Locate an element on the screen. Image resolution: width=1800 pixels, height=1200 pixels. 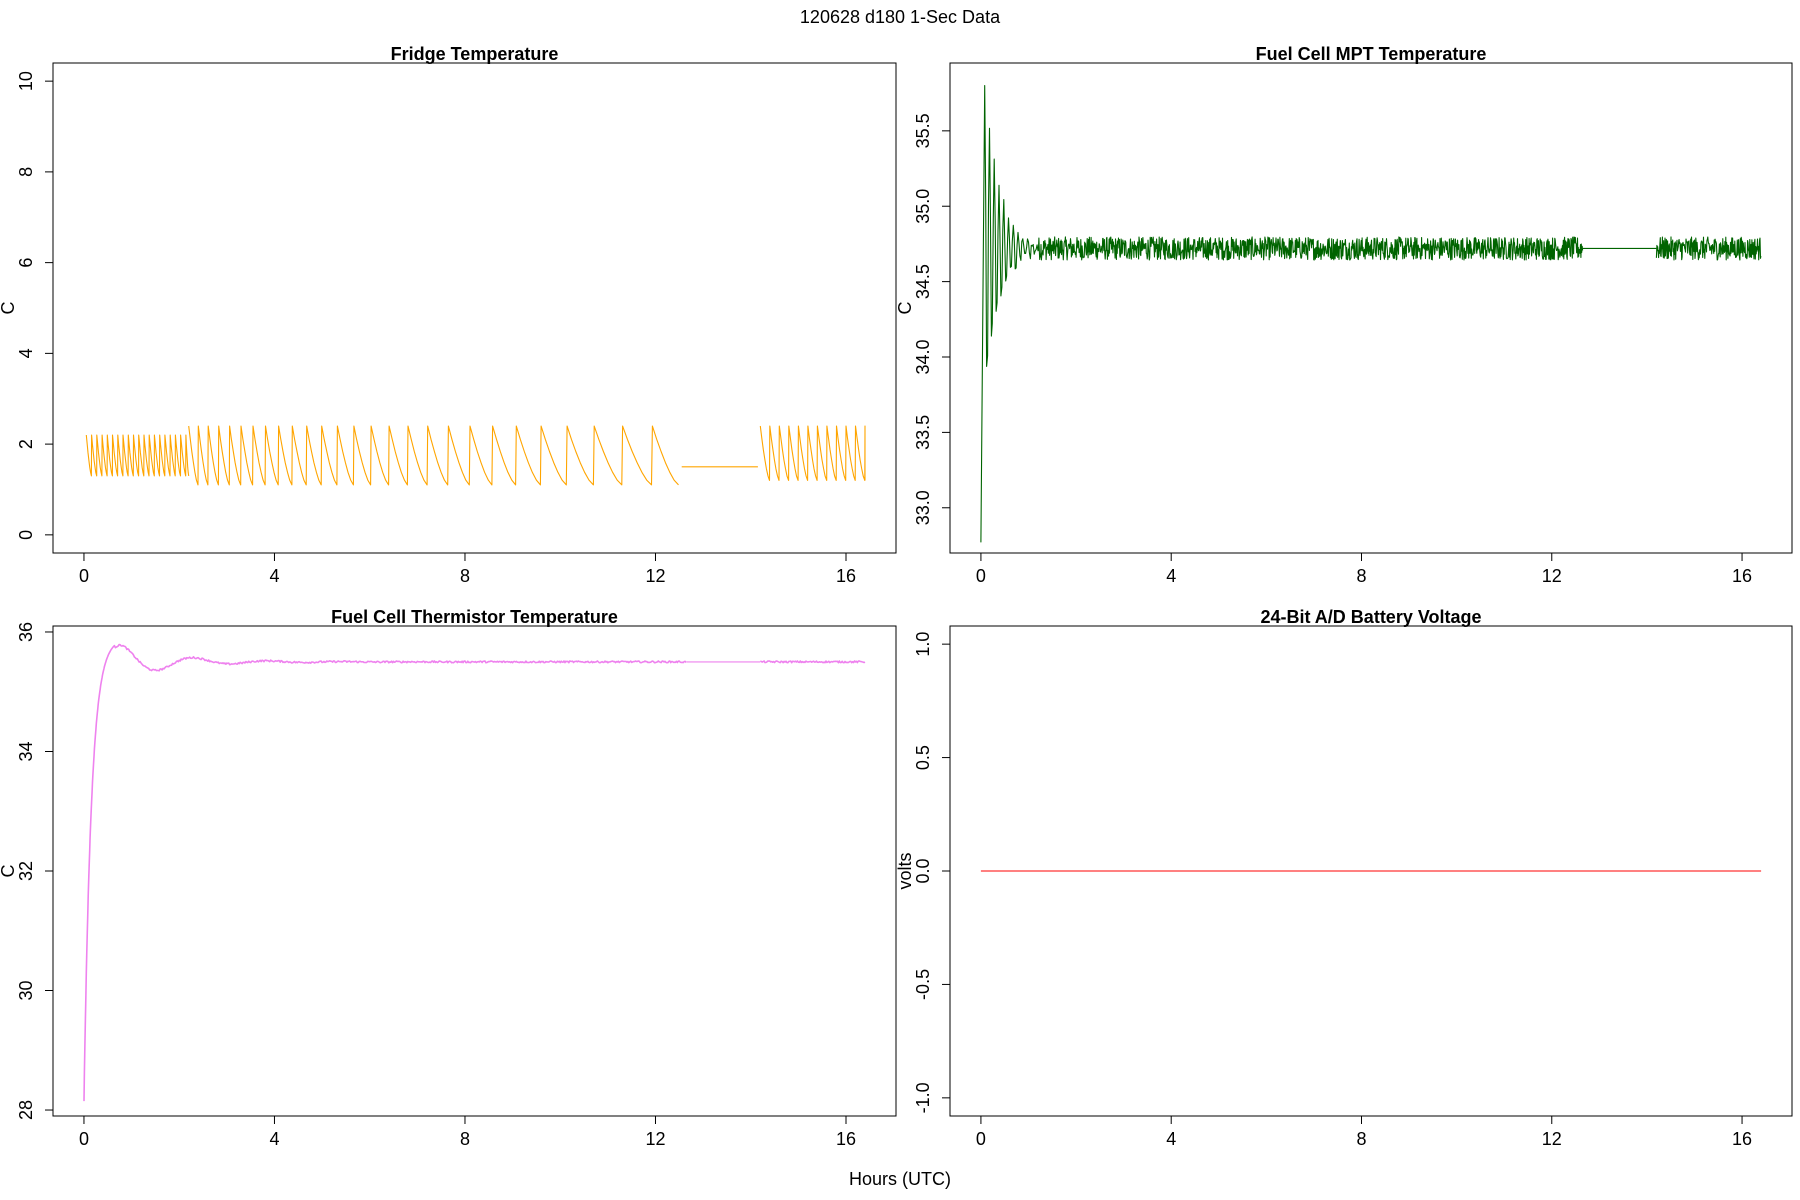
series is located at coordinates (475, 455).